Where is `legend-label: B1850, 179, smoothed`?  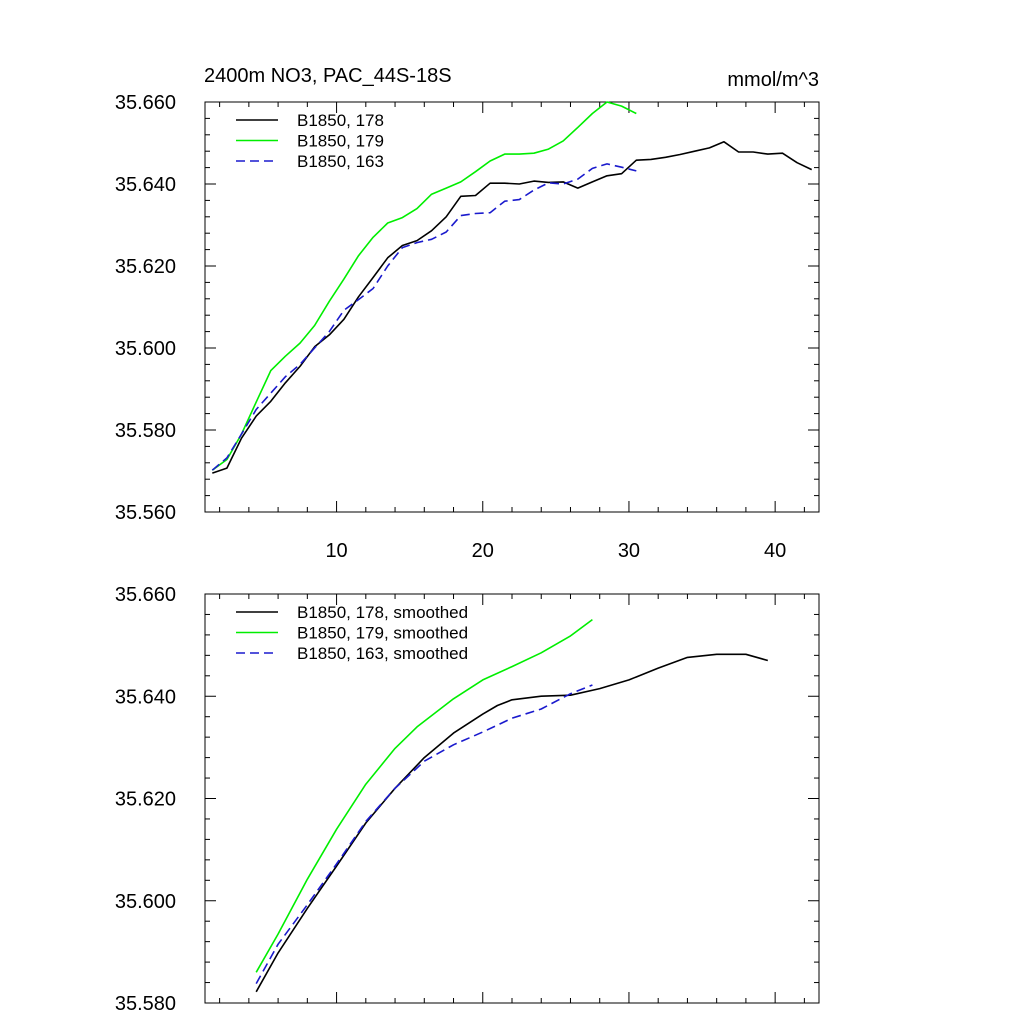
legend-label: B1850, 179, smoothed is located at coordinates (382, 633).